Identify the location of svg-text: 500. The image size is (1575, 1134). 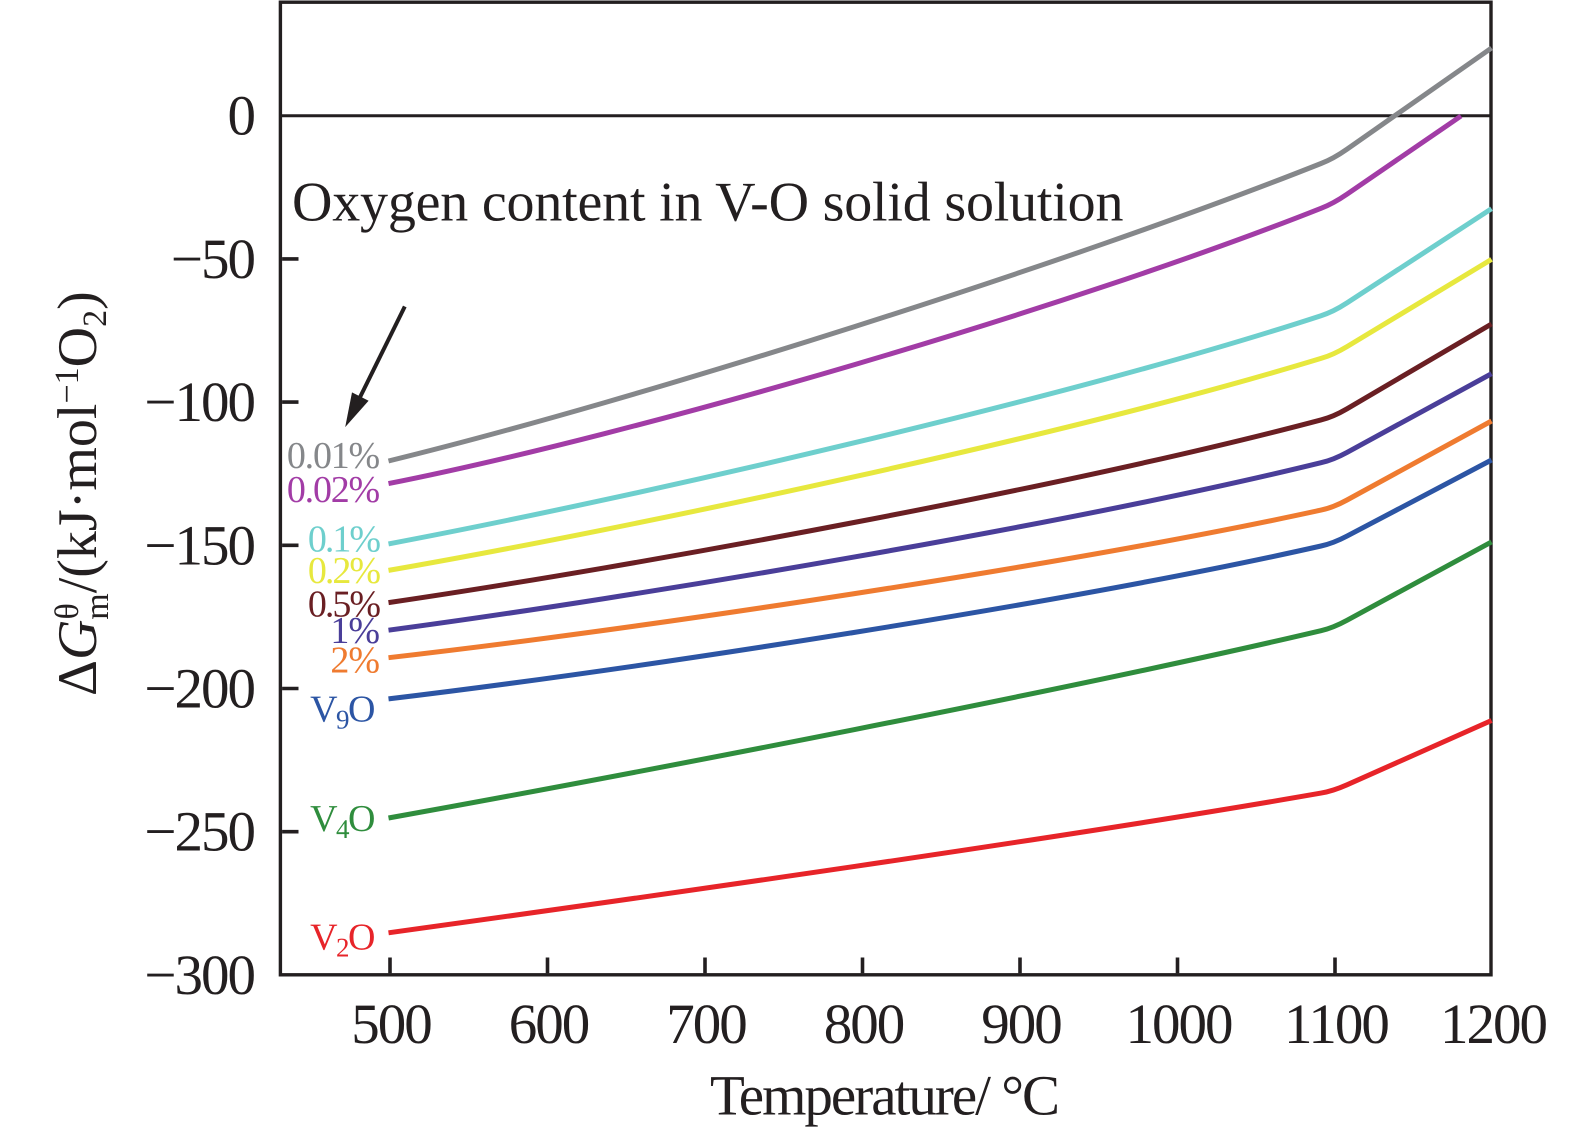
(391, 1024).